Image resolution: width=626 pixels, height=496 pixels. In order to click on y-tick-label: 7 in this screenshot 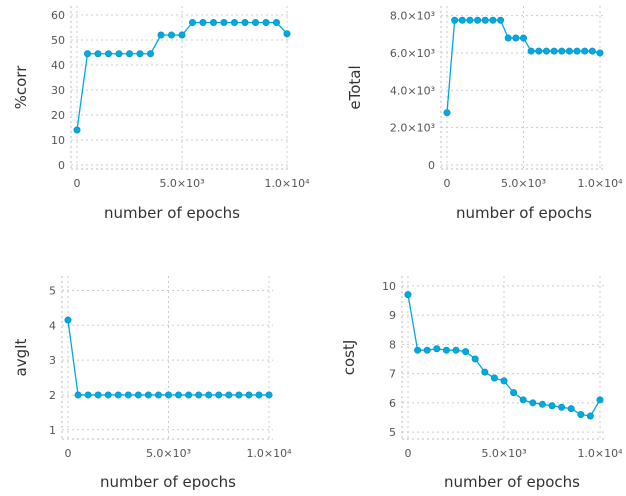, I will do `click(392, 374)`.